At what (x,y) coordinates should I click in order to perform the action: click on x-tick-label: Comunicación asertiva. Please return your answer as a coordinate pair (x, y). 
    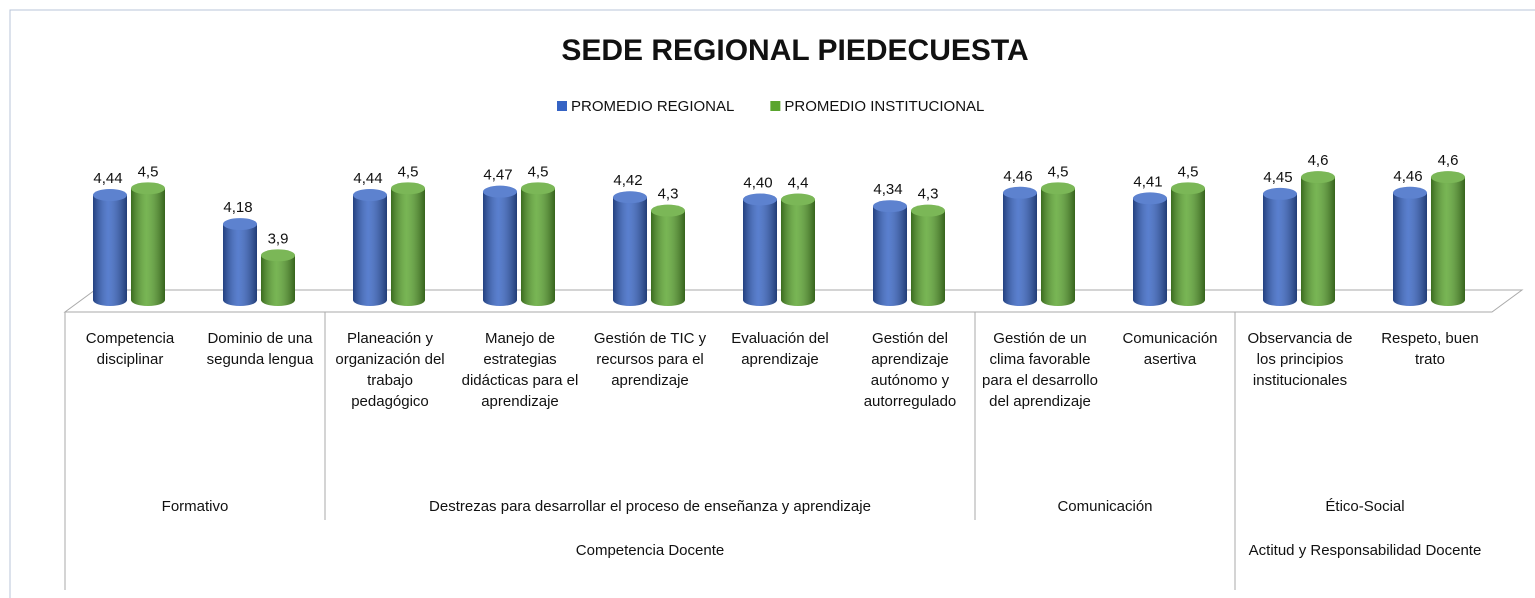
    Looking at the image, I should click on (1170, 349).